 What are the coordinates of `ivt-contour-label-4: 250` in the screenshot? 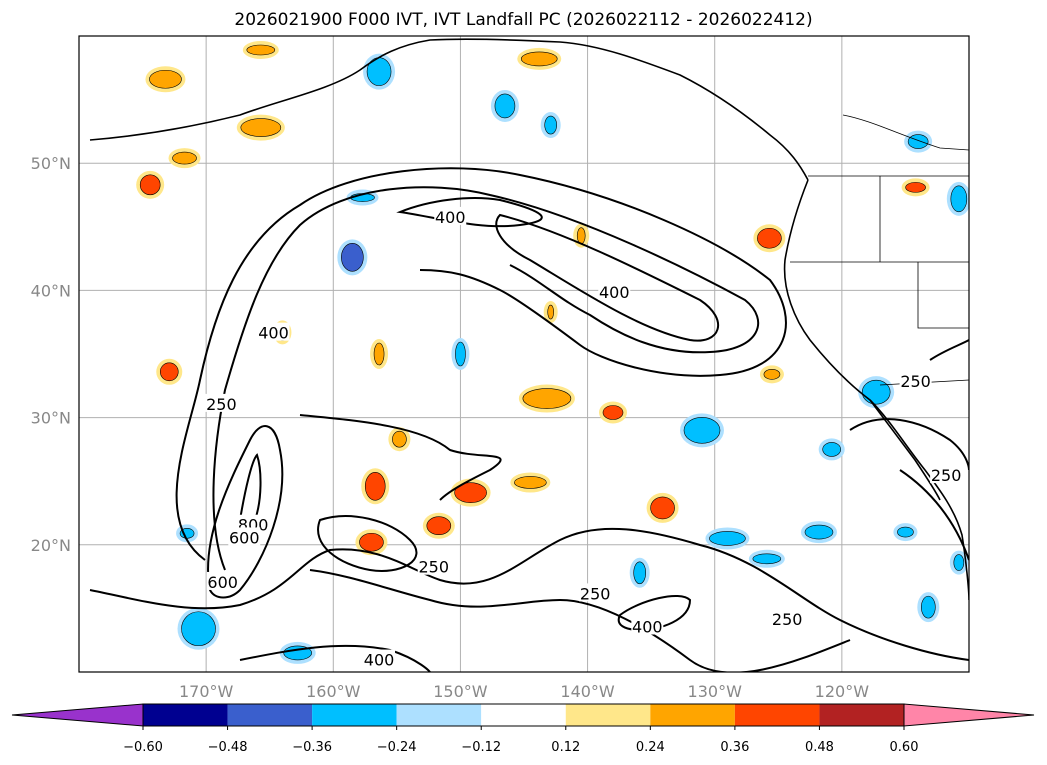 It's located at (915, 381).